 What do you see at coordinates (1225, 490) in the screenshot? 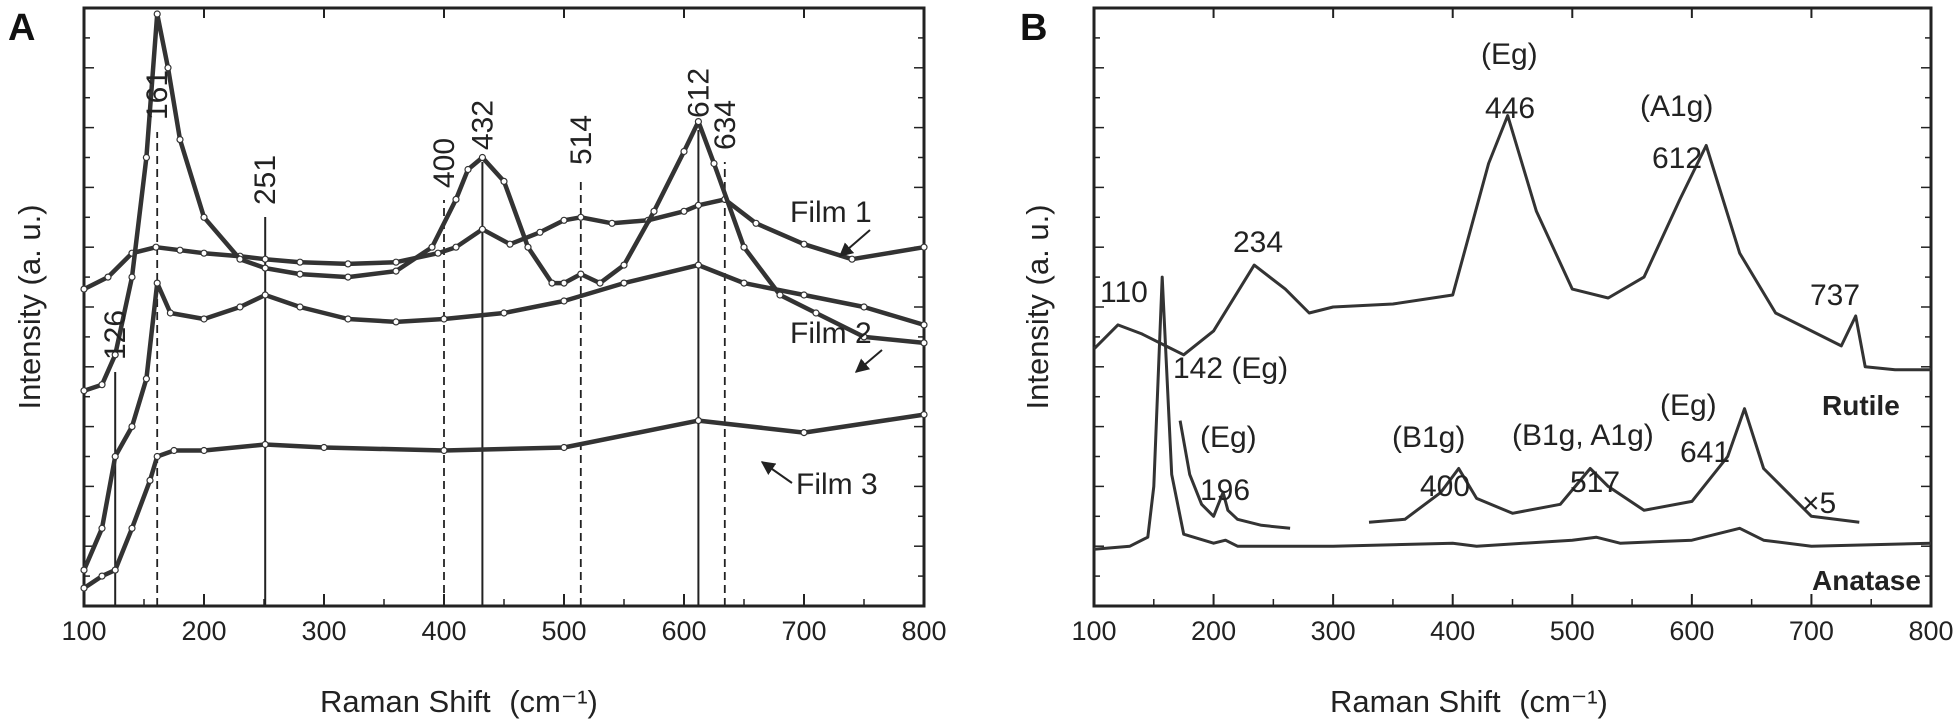
I see `peak-label-196: 196` at bounding box center [1225, 490].